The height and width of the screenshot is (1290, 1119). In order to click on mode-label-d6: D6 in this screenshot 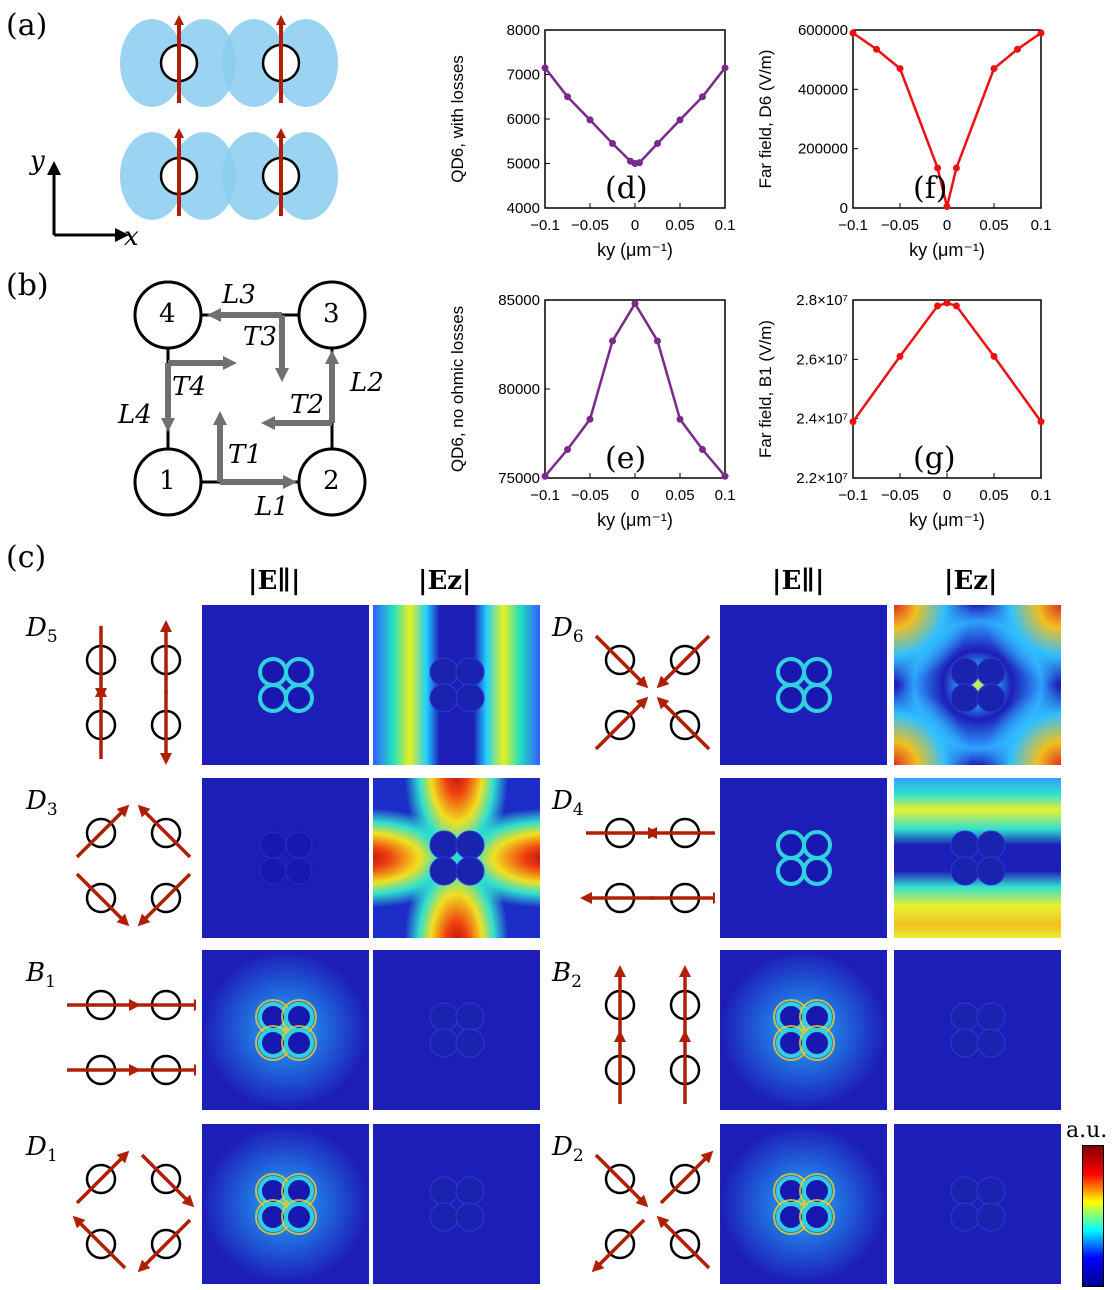, I will do `click(568, 630)`.